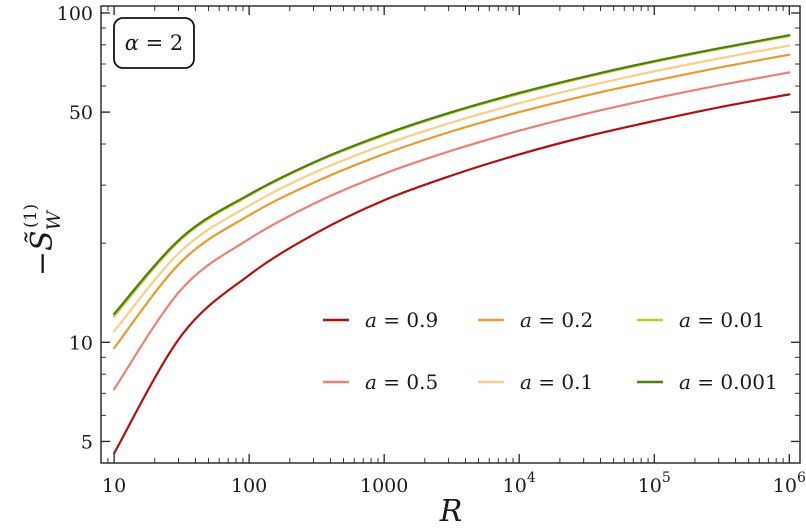 The height and width of the screenshot is (532, 806). I want to click on legend-label: a = 0.9, so click(401, 320).